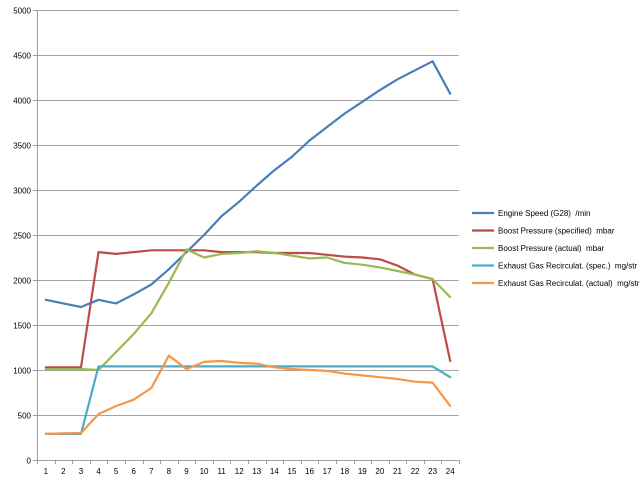  I want to click on x-tick-label: 16, so click(309, 471).